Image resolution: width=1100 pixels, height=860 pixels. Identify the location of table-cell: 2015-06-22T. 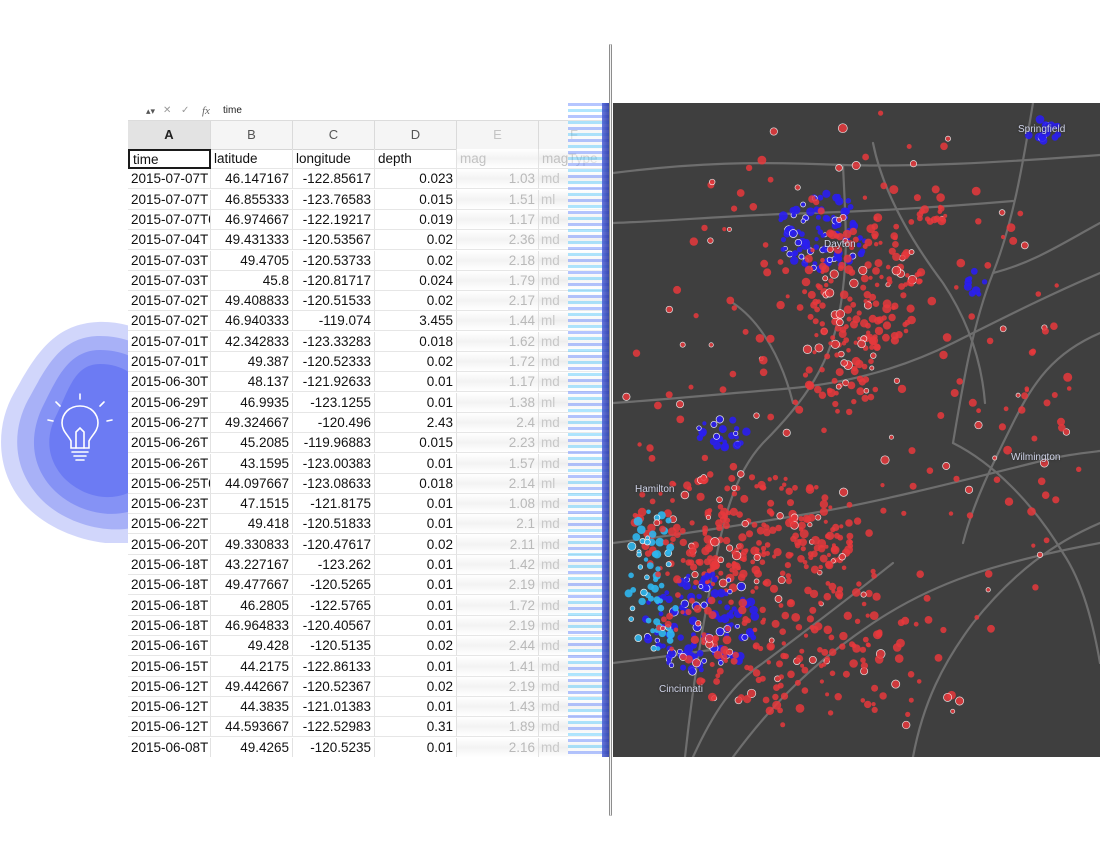
(169, 524).